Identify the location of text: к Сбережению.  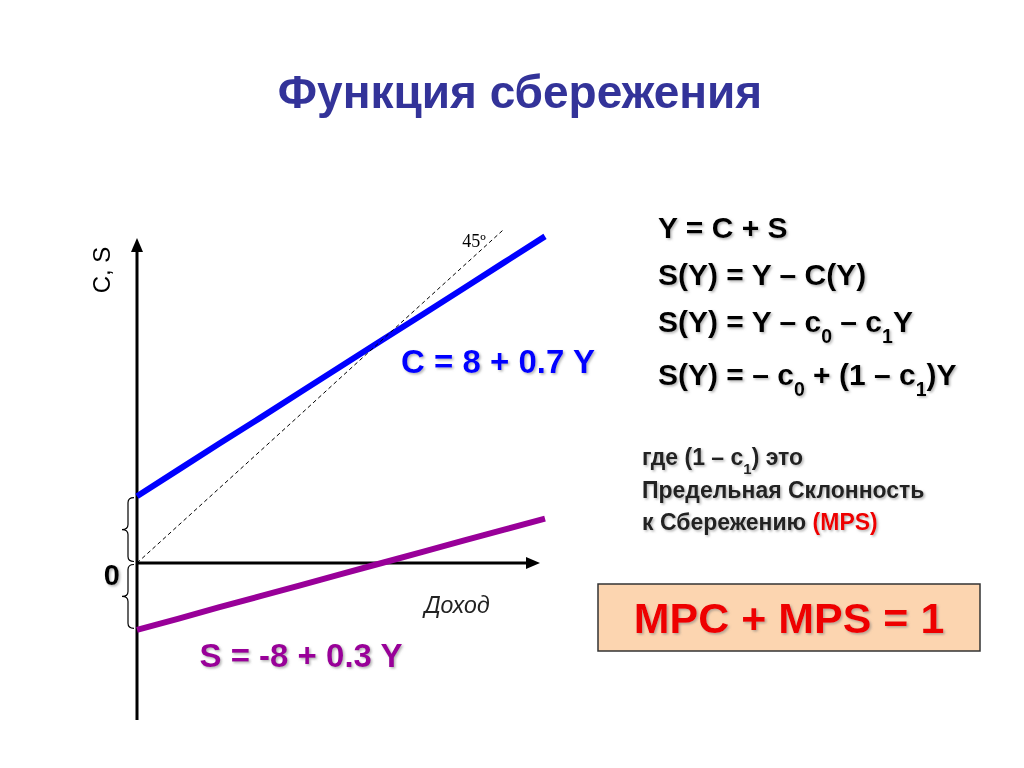
(724, 522).